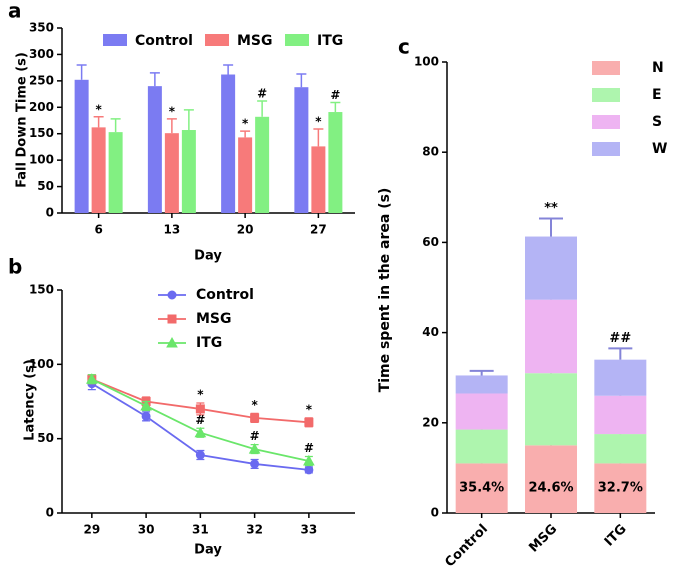  I want to click on x-tick-label: 30, so click(146, 530).